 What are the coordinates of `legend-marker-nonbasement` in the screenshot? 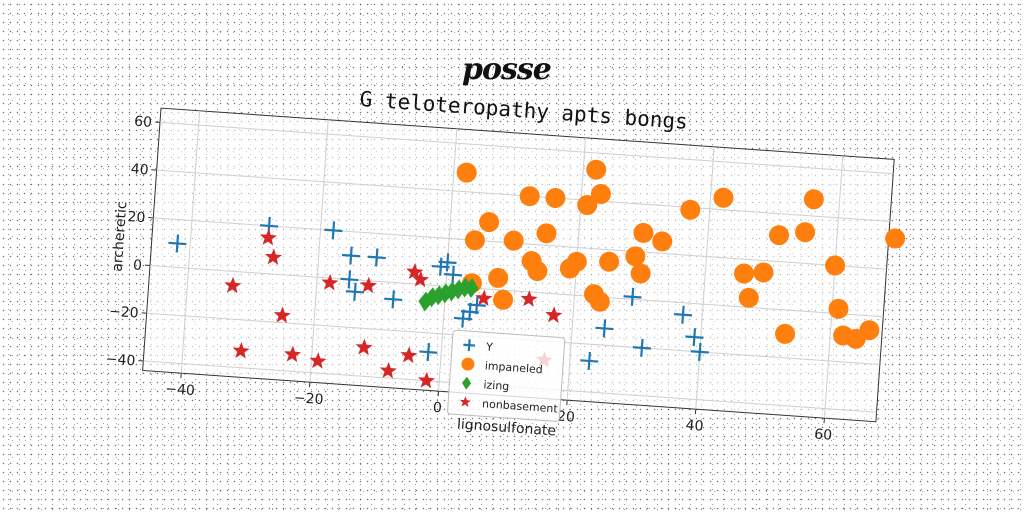 It's located at (465, 401).